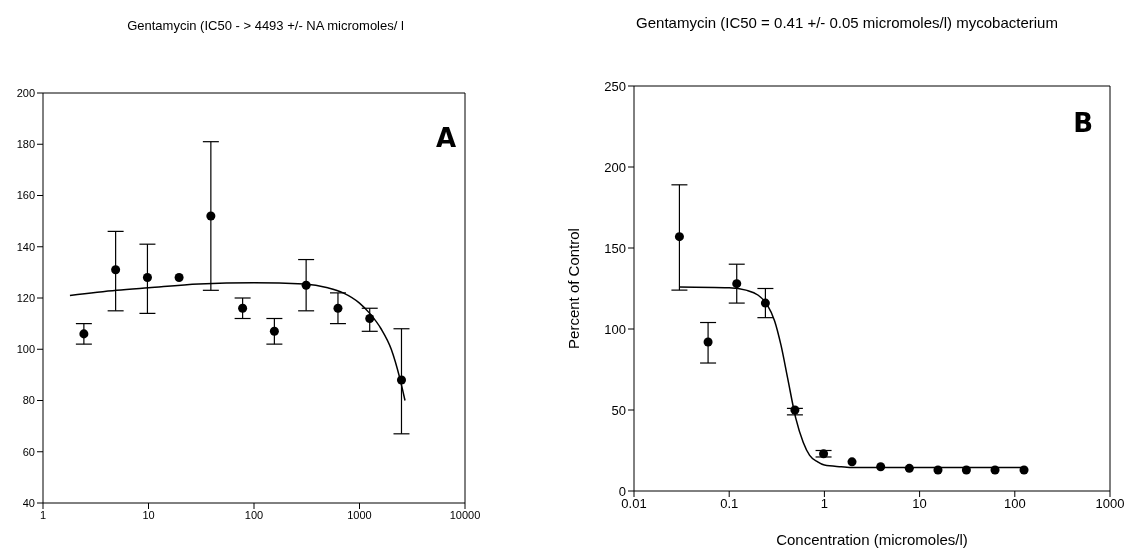 The height and width of the screenshot is (557, 1141). What do you see at coordinates (615, 248) in the screenshot?
I see `y-tick-label: 150` at bounding box center [615, 248].